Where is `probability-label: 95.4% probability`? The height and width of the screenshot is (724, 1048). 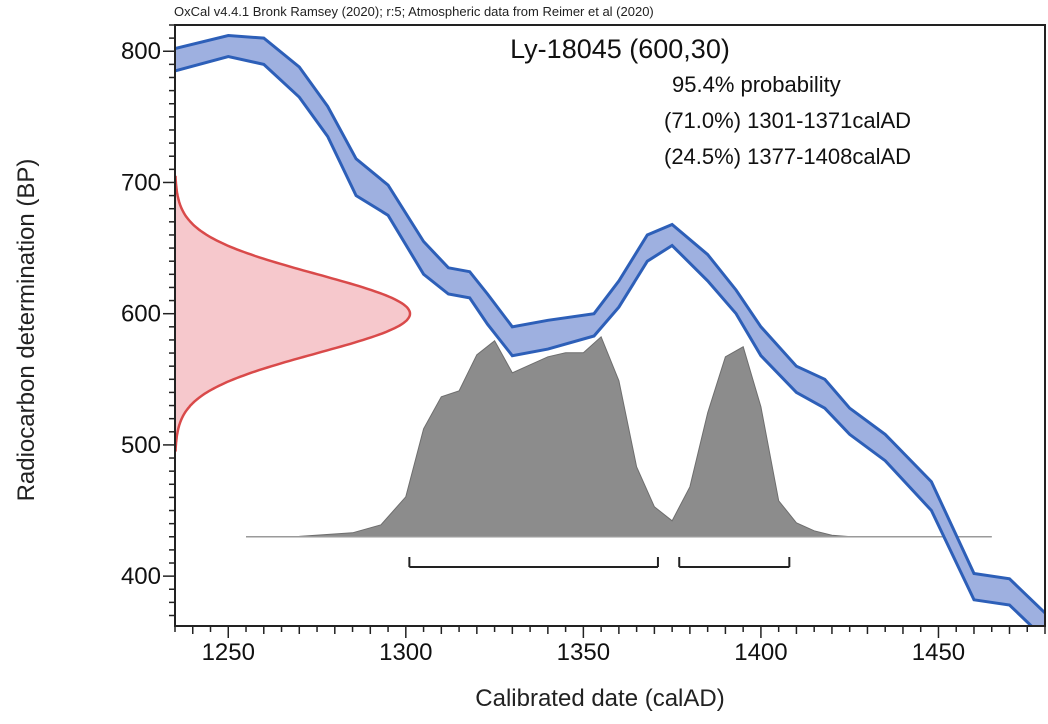 probability-label: 95.4% probability is located at coordinates (756, 84).